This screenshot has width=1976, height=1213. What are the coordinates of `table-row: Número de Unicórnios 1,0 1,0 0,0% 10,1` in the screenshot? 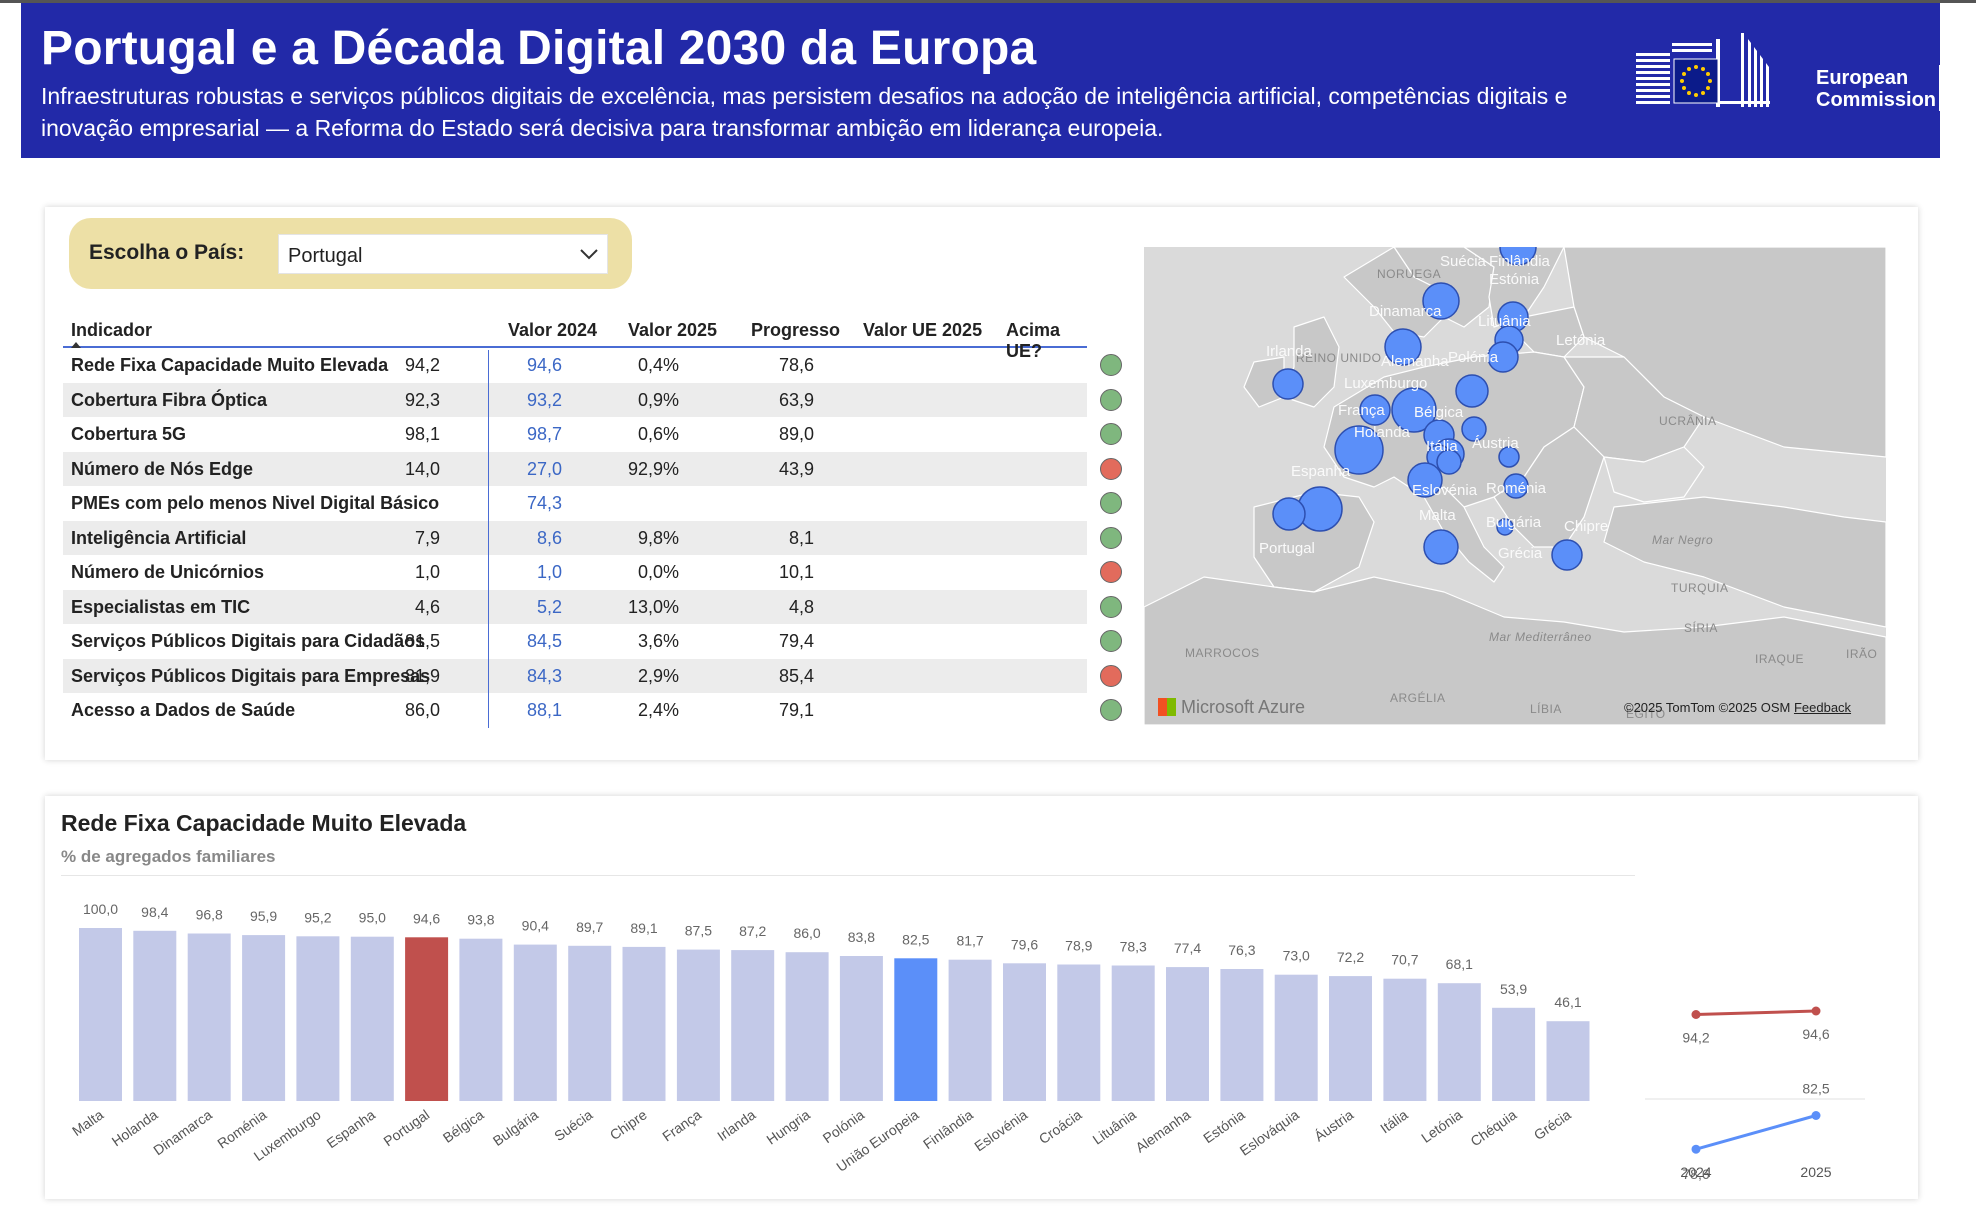 It's located at (592, 572).